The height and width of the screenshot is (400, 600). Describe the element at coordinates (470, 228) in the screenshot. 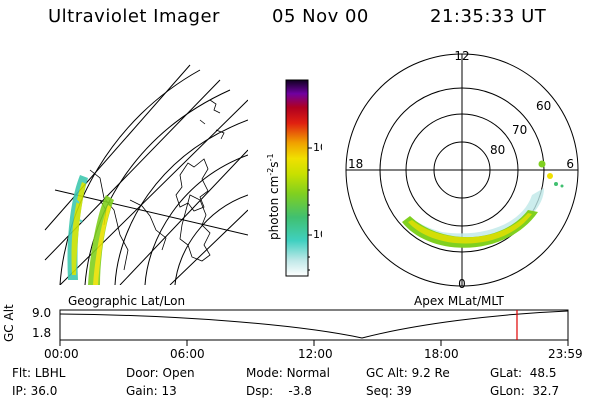

I see `aurora-core` at that location.